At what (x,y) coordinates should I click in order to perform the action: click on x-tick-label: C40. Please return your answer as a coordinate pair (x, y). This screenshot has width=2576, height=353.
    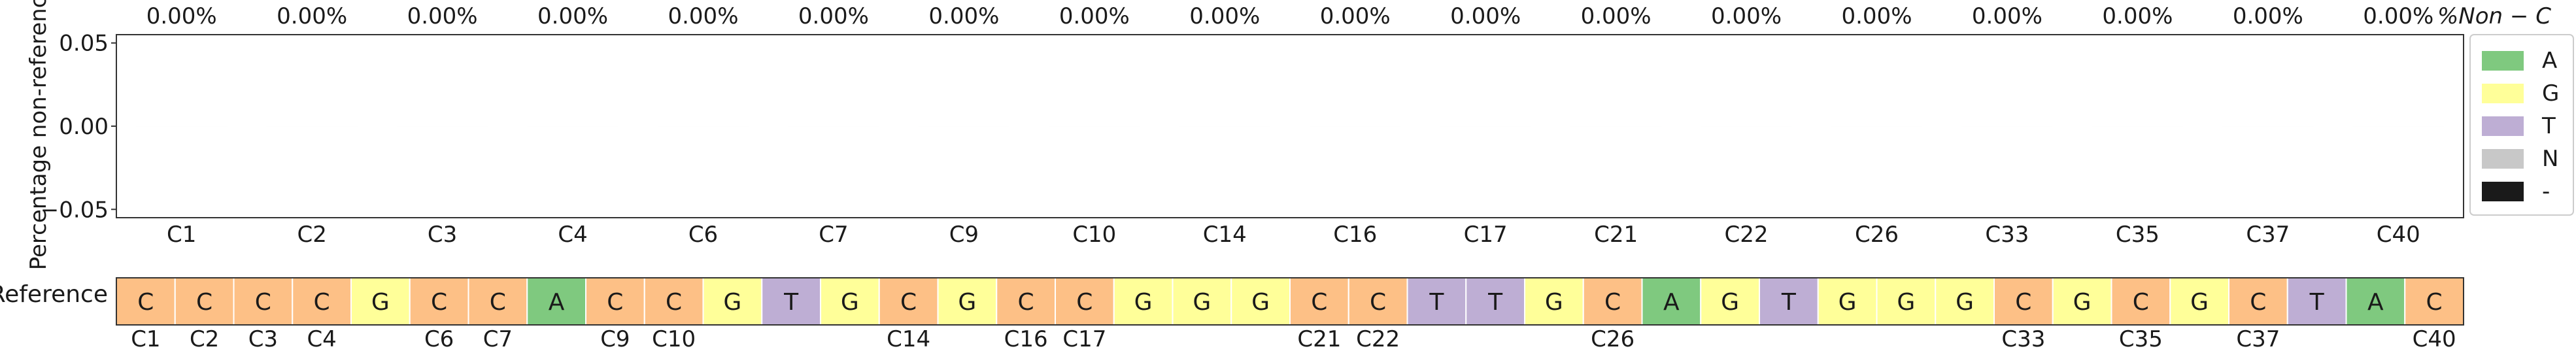
    Looking at the image, I should click on (2398, 235).